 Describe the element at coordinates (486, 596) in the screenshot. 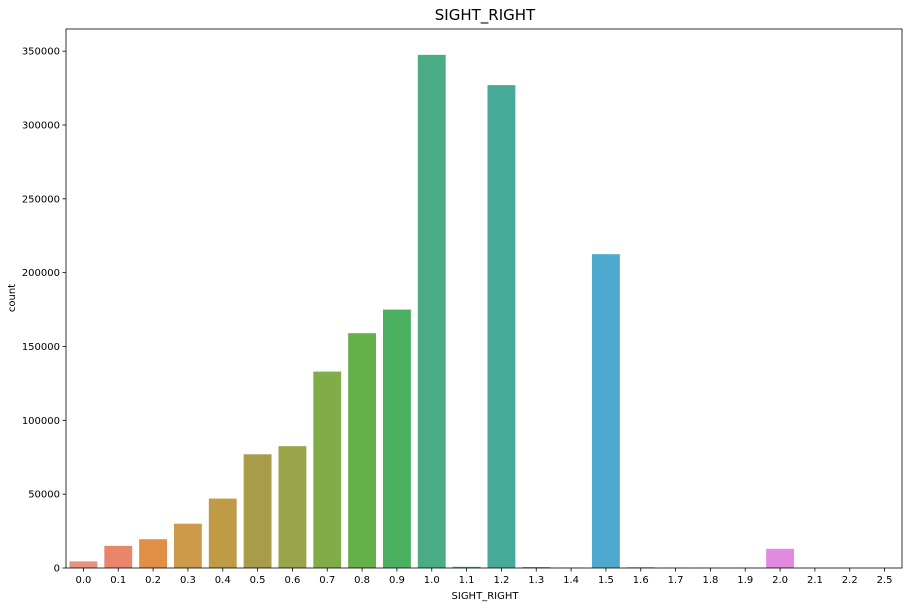

I see `x-axis-label: SIGHT_RIGHT` at that location.